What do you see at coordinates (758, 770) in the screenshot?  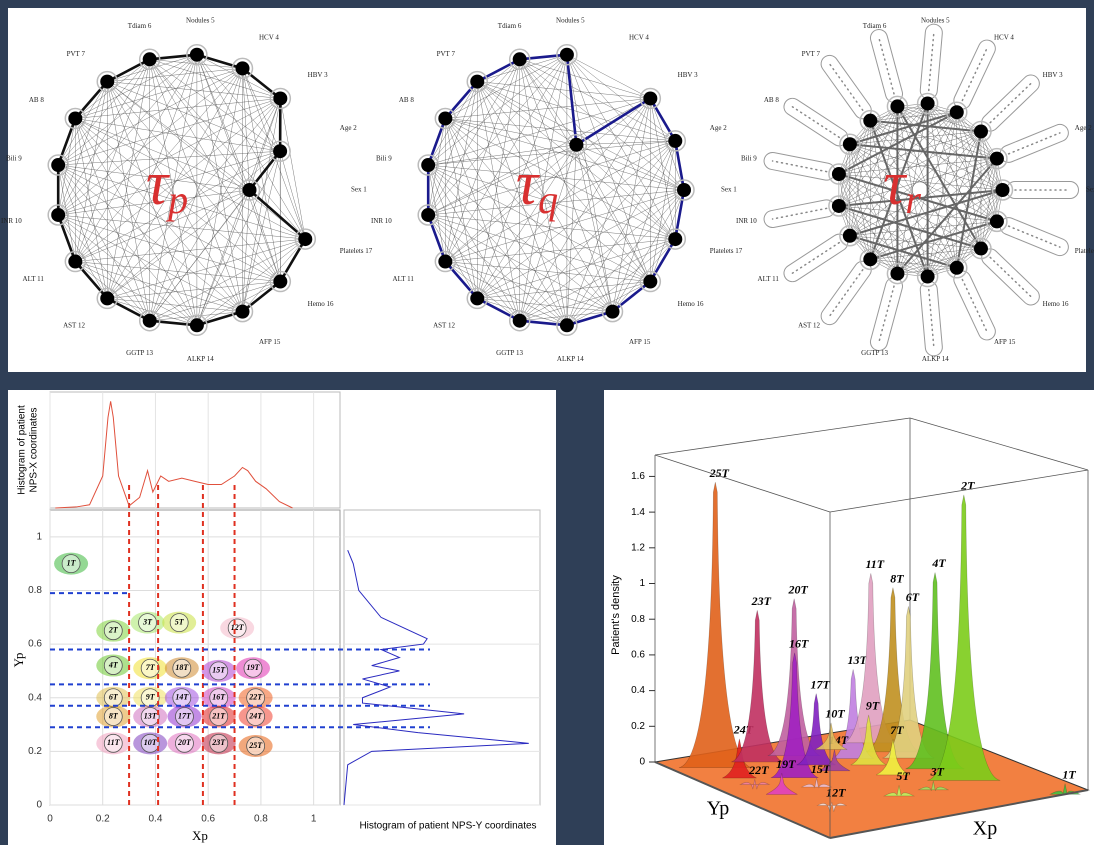 I see `peak-label: 22T` at bounding box center [758, 770].